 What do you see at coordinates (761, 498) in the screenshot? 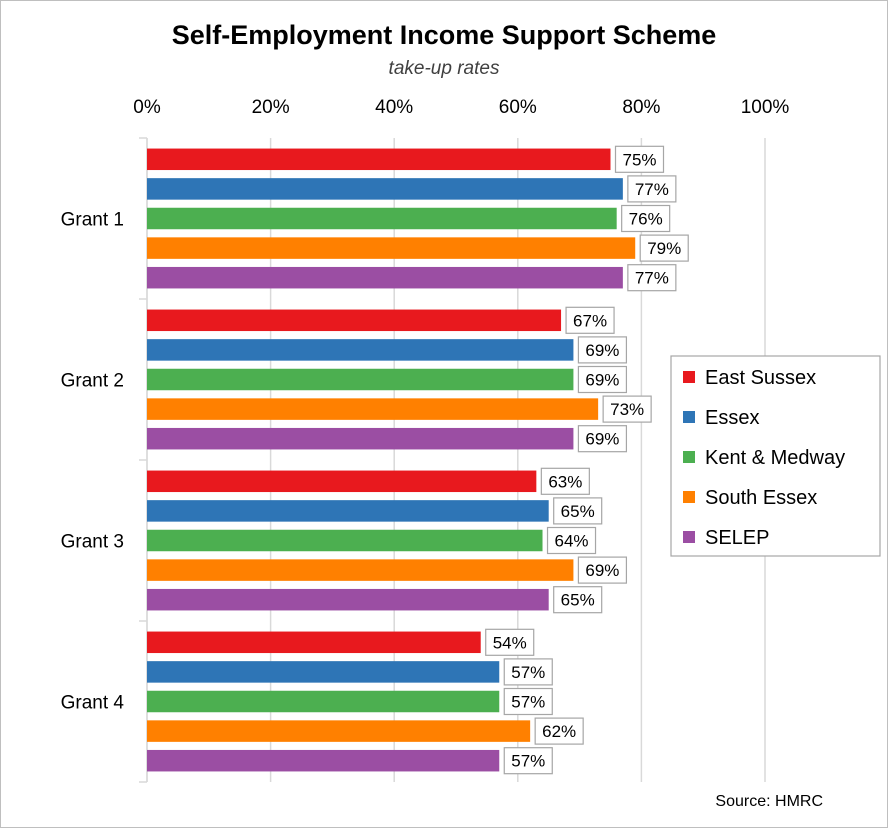
I see `legend-entry: South Essex` at bounding box center [761, 498].